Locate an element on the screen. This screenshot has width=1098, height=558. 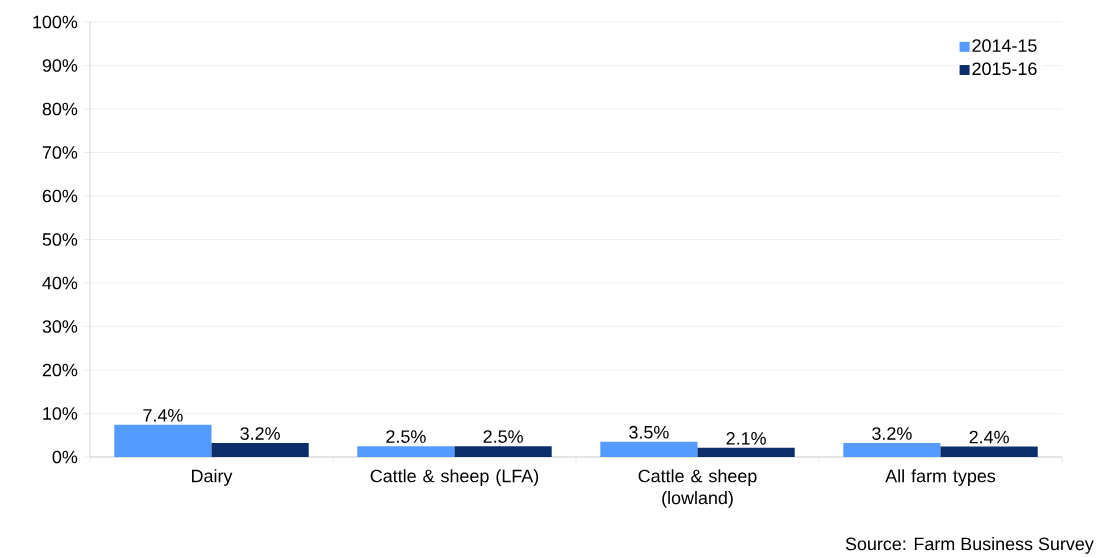
x-tick-label: All farm types is located at coordinates (940, 477).